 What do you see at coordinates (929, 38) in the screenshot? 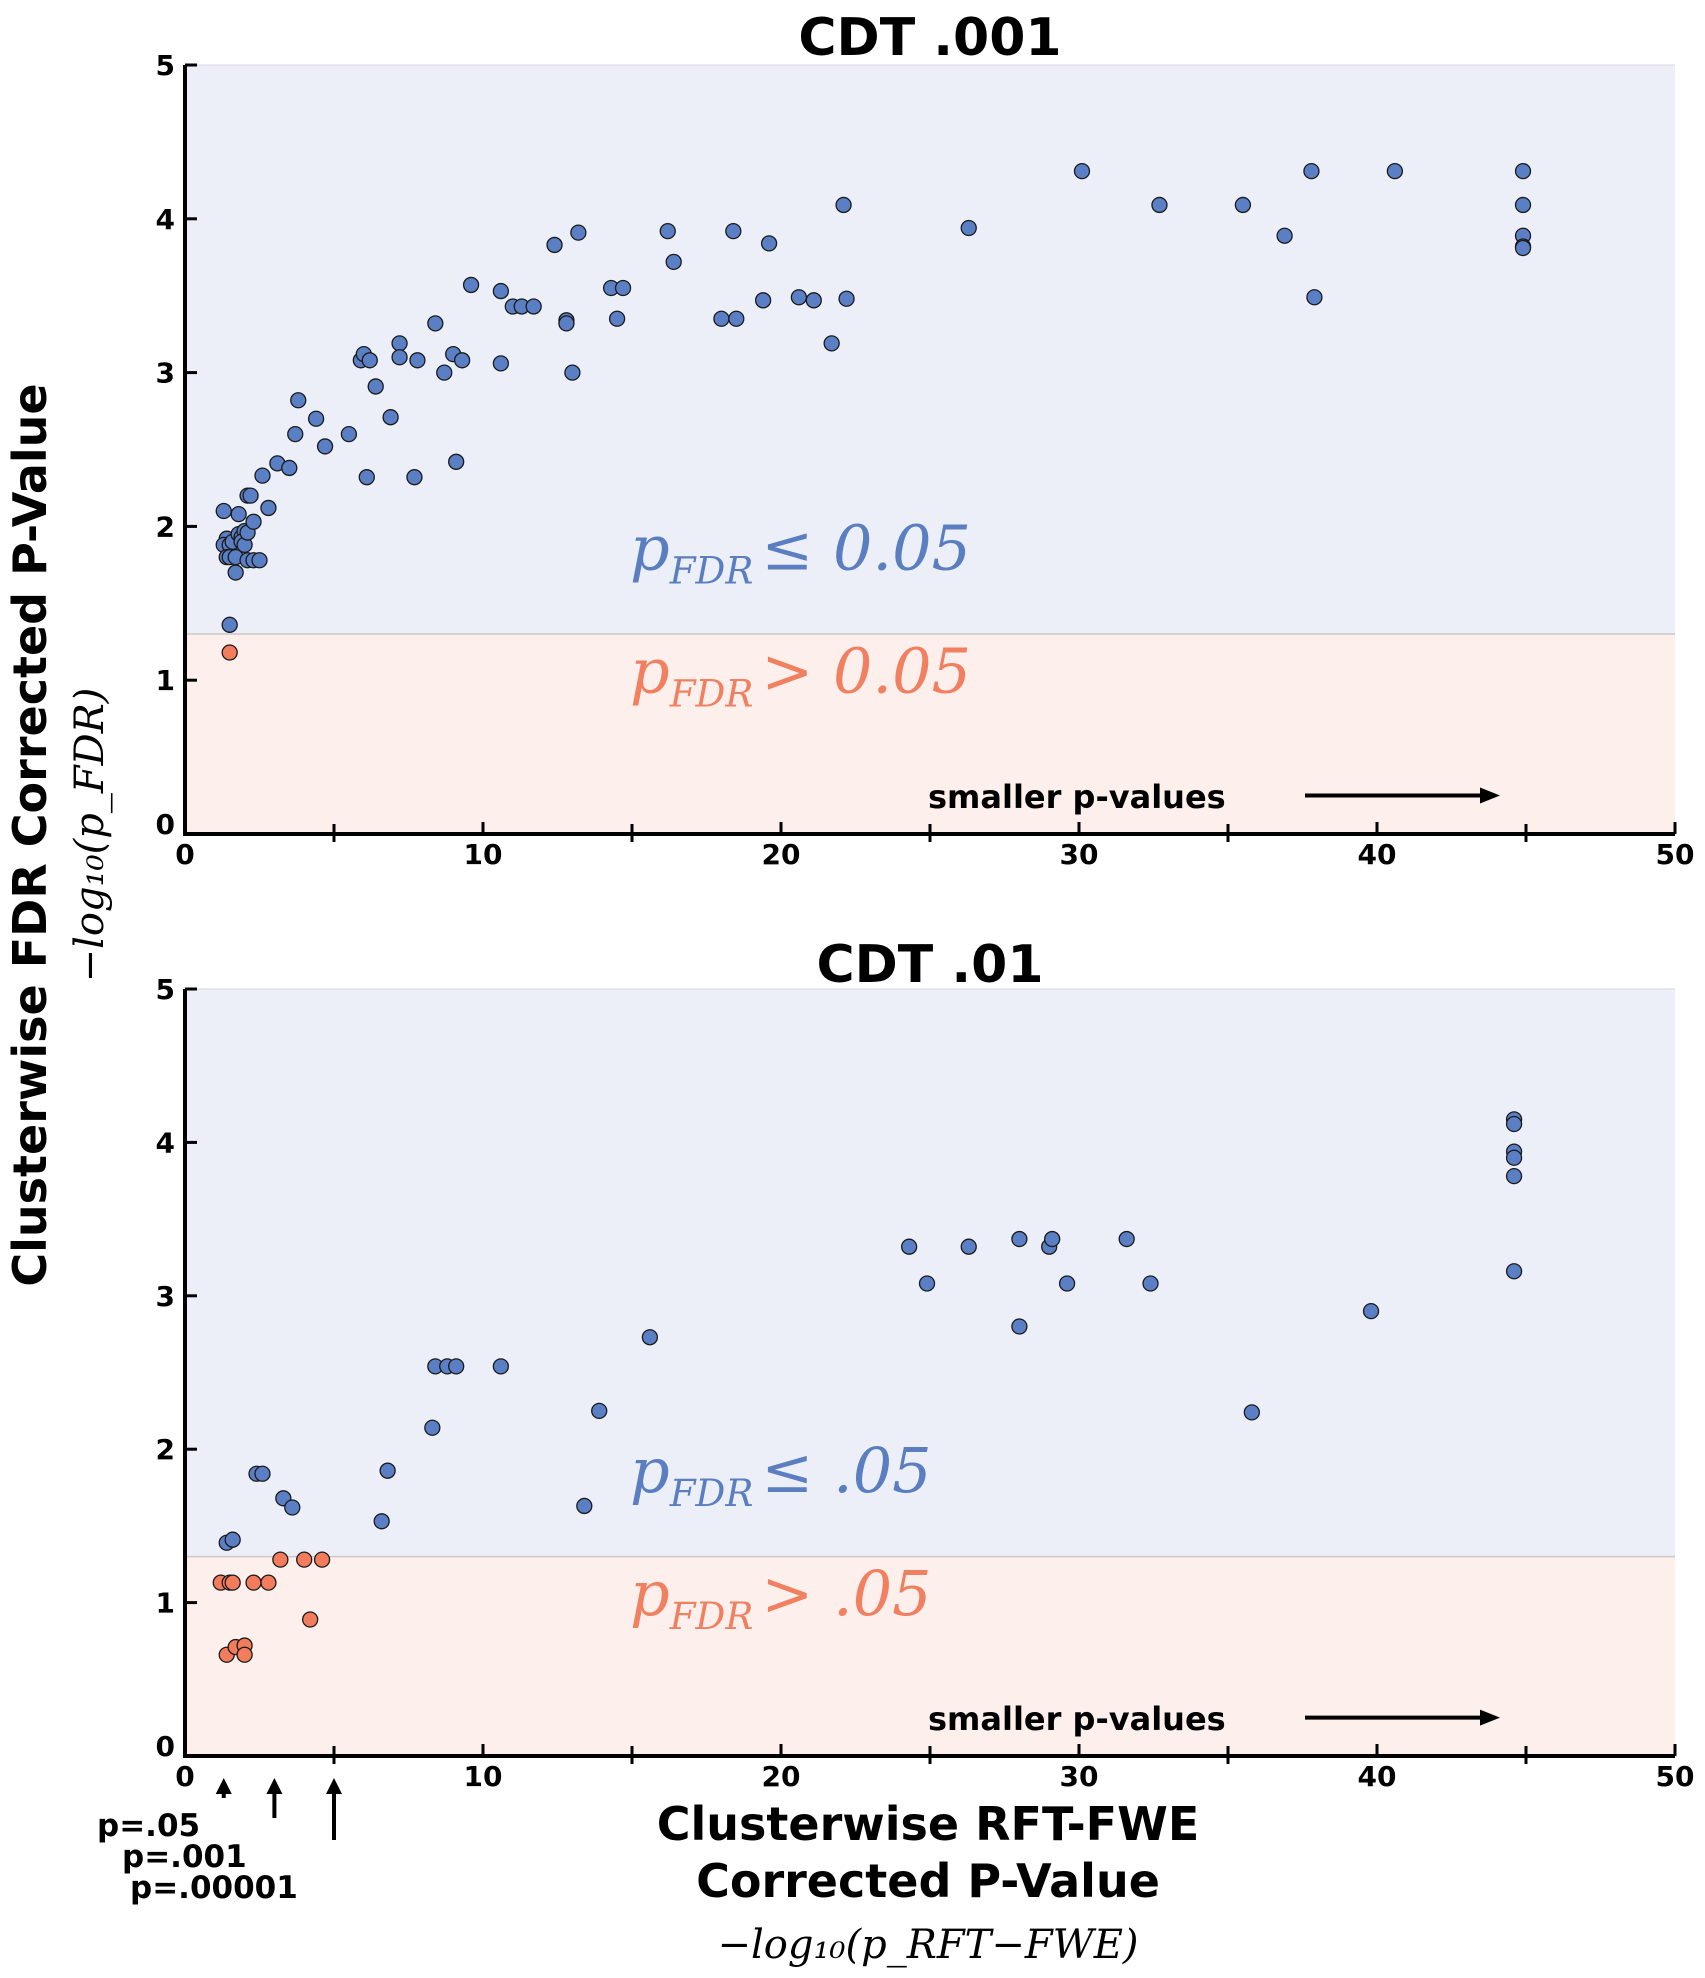
I see `chart-title: CDT .001` at bounding box center [929, 38].